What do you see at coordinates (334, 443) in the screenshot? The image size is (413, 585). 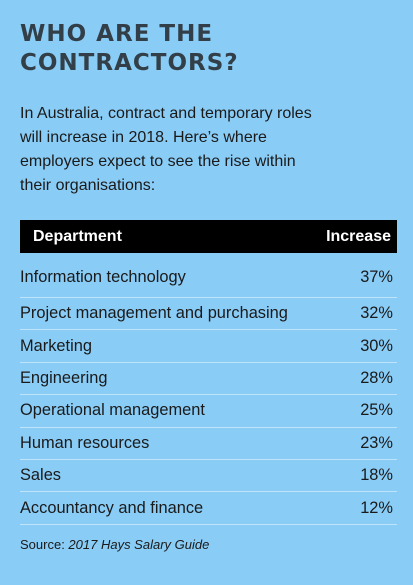 I see `increase-cell: 23%` at bounding box center [334, 443].